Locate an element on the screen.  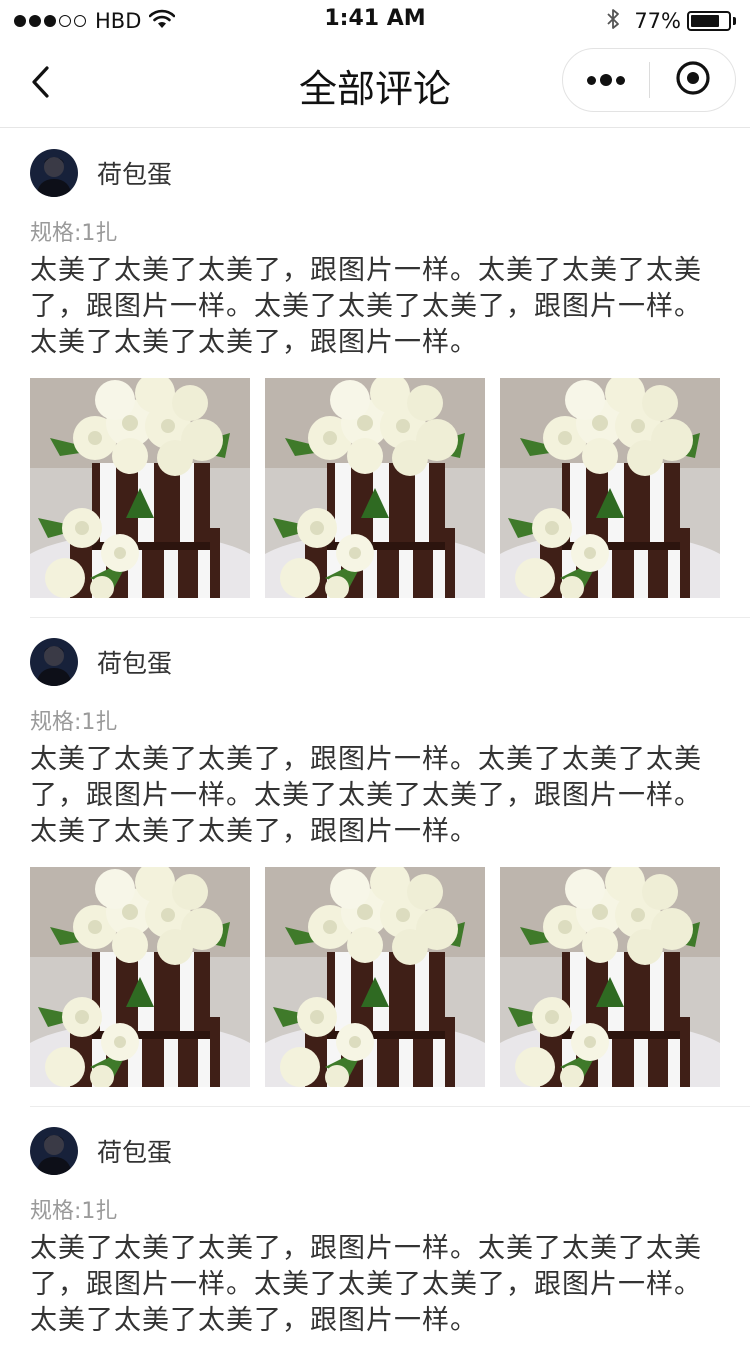
close-miniprogram-button is located at coordinates (692, 80).